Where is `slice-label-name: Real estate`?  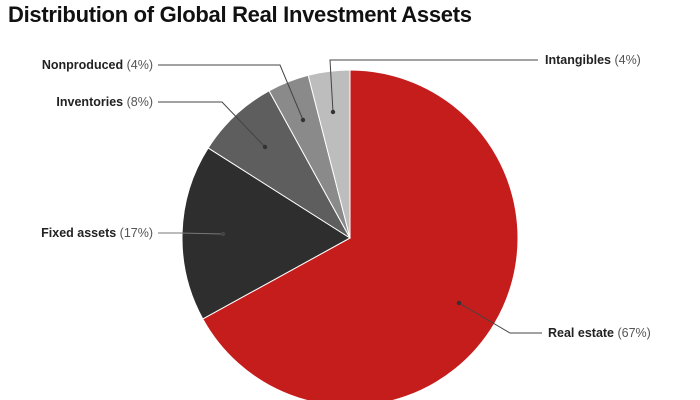
slice-label-name: Real estate is located at coordinates (582, 333).